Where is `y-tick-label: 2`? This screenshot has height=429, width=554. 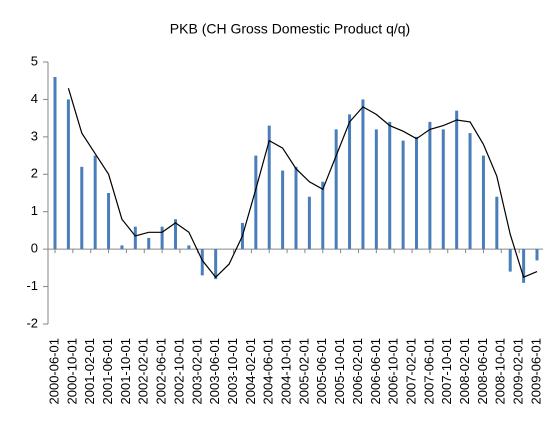 y-tick-label: 2 is located at coordinates (34, 173).